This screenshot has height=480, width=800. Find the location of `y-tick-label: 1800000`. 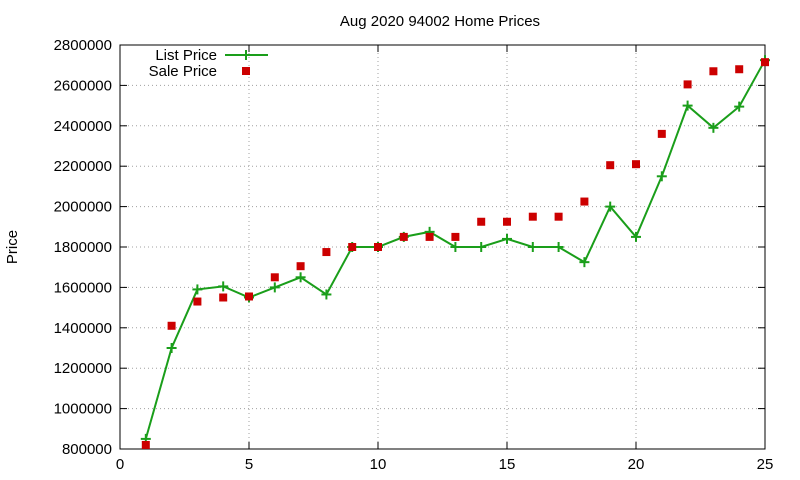

y-tick-label: 1800000 is located at coordinates (83, 247).